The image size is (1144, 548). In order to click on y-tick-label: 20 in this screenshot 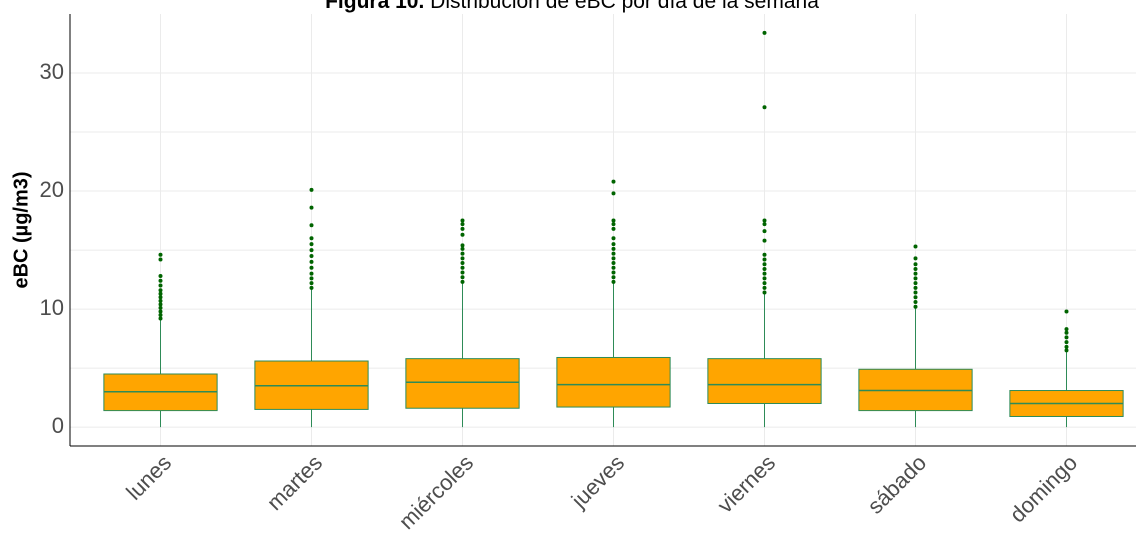, I will do `click(52, 189)`.